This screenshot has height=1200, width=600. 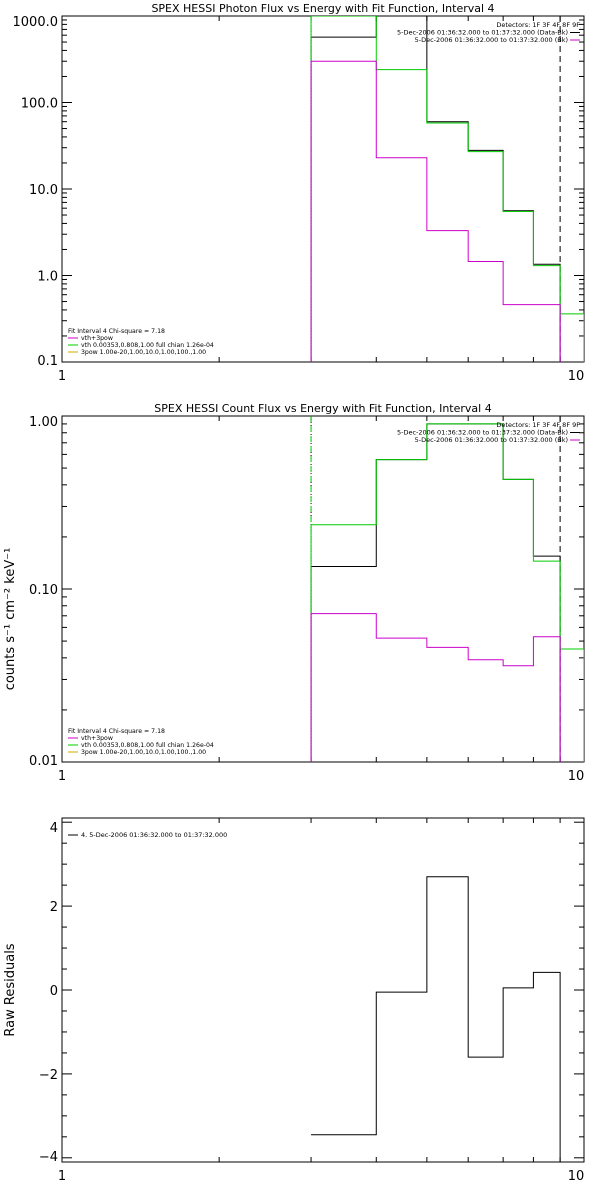 I want to click on y-tick-label: 0.1, so click(x=47, y=361).